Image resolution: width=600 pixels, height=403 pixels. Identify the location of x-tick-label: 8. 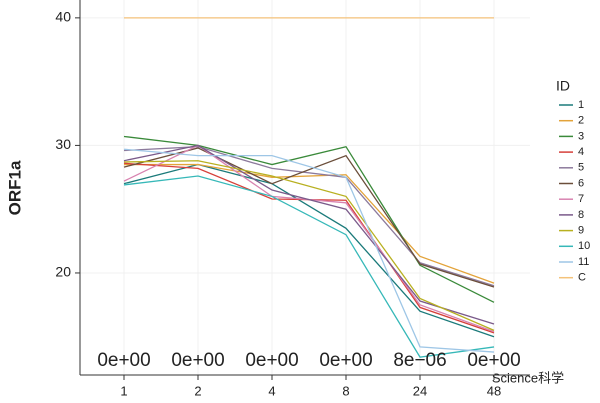
(345, 390).